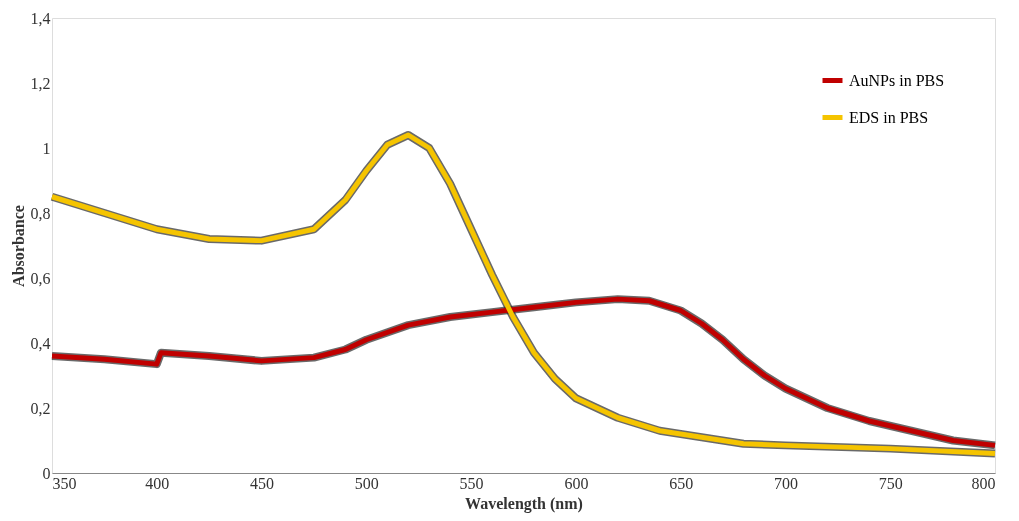 The image size is (1019, 521). Describe the element at coordinates (889, 117) in the screenshot. I see `legend-label: EDS in PBS` at that location.